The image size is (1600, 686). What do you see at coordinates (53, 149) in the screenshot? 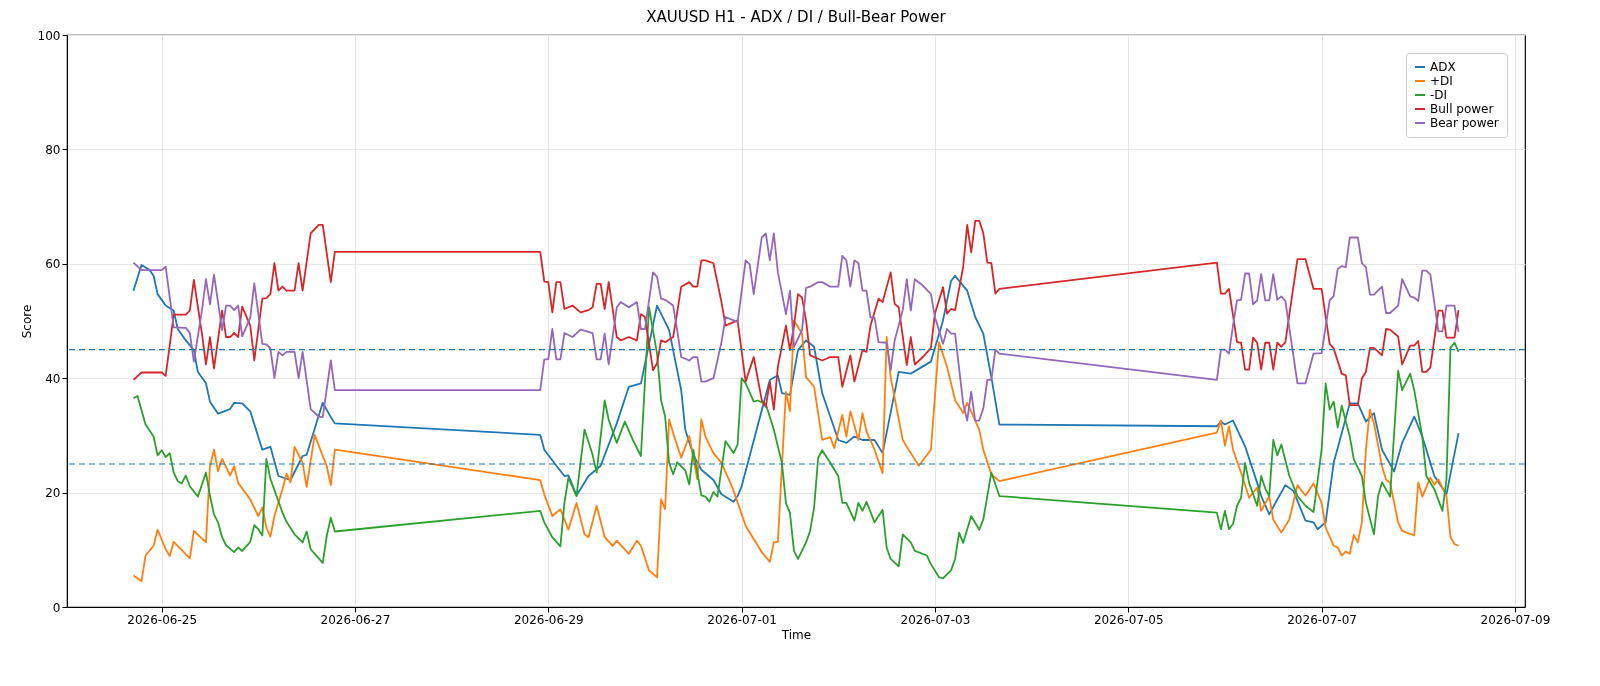
I see `y-tick-label: 80` at bounding box center [53, 149].